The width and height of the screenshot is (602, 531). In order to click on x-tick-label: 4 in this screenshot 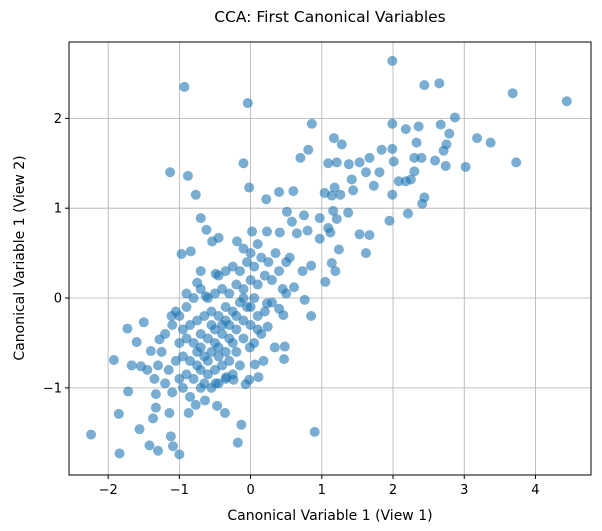, I will do `click(535, 490)`.